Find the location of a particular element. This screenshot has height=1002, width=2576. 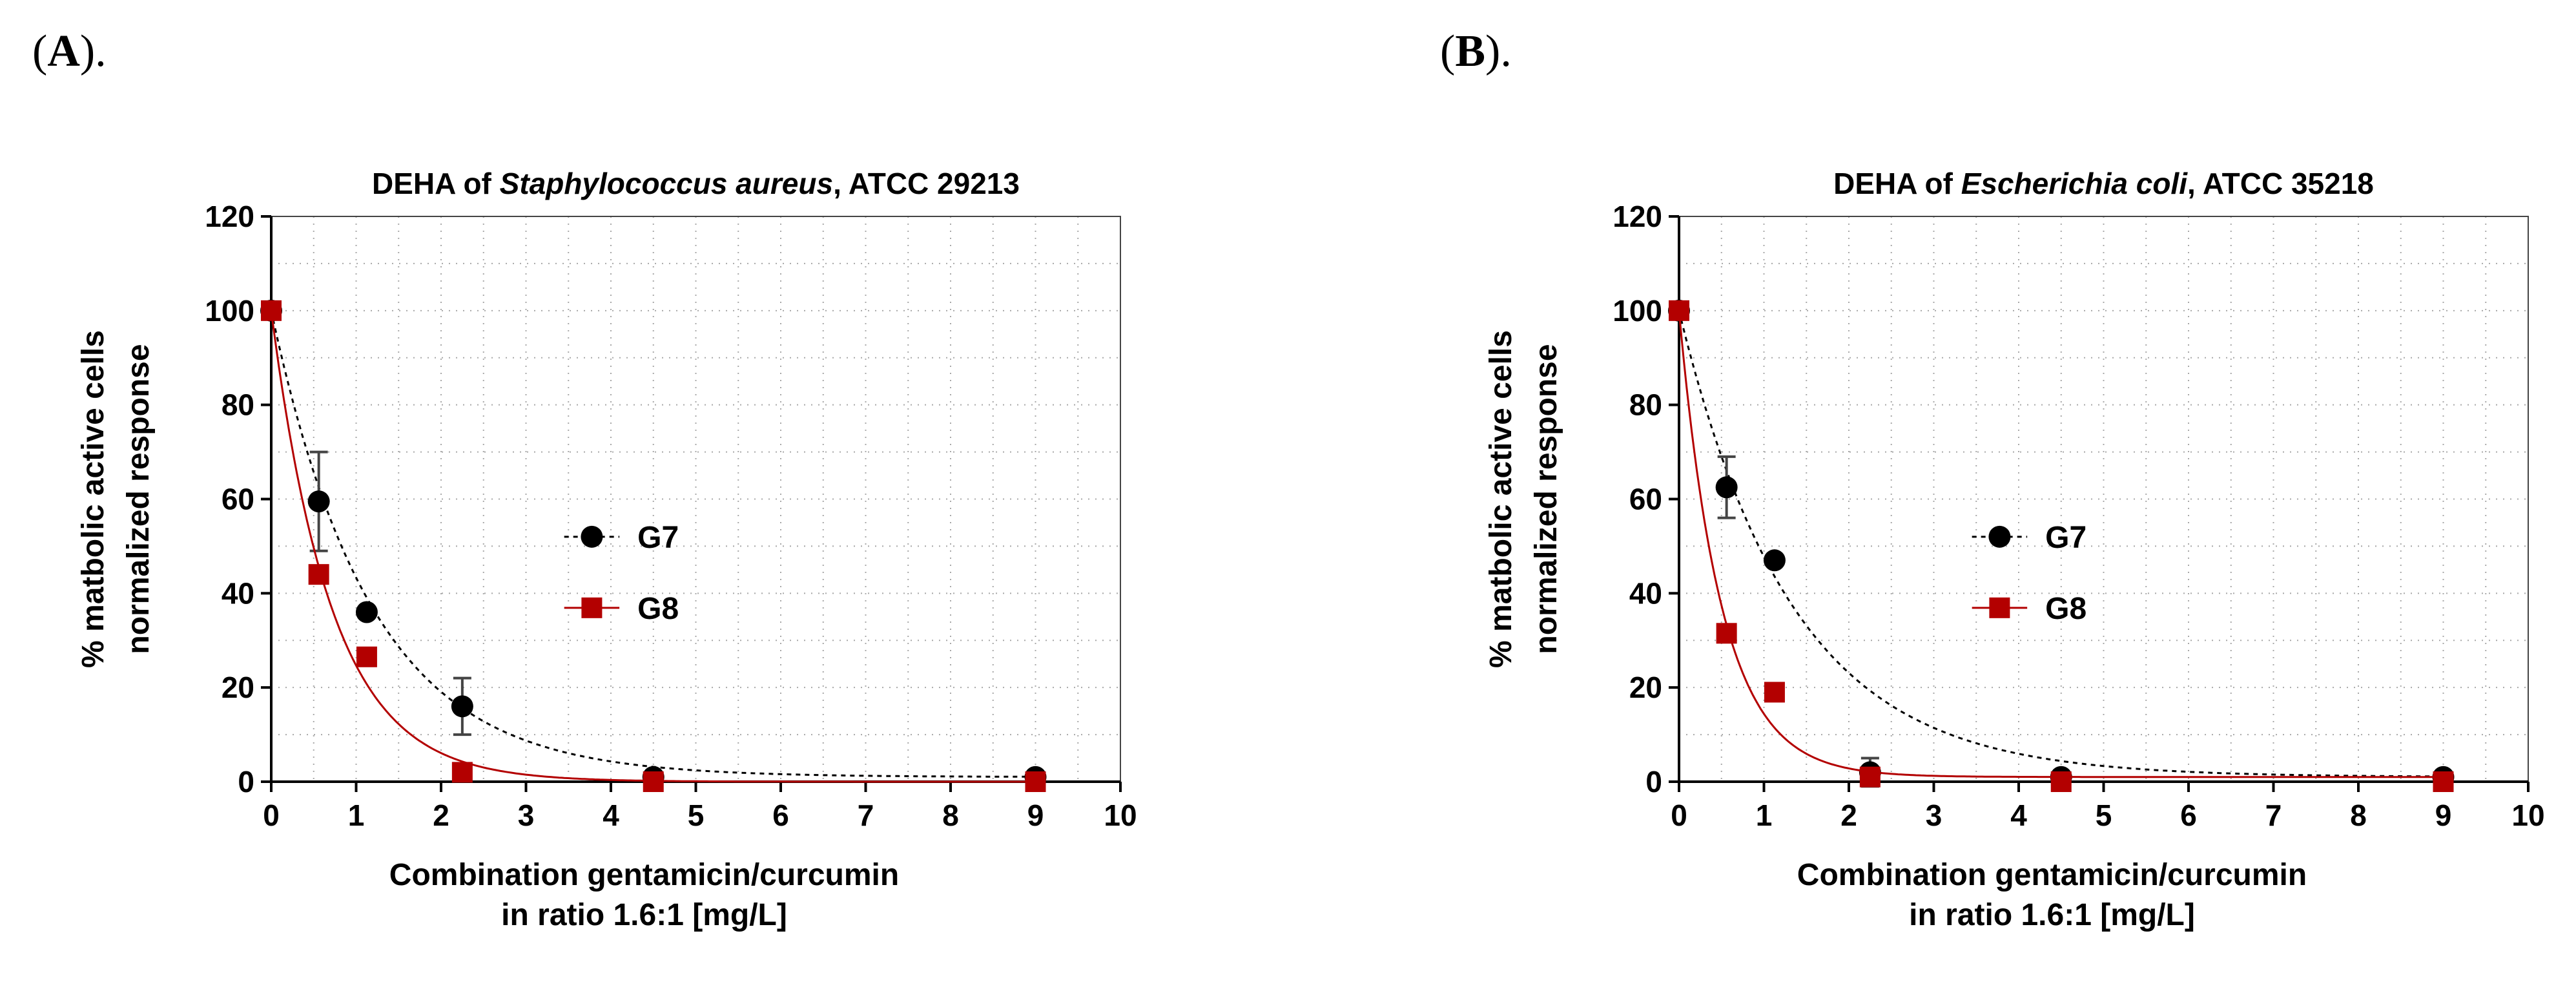

chart-title: DEHA of Escherichia coli, ATCC 35218 is located at coordinates (2103, 183).